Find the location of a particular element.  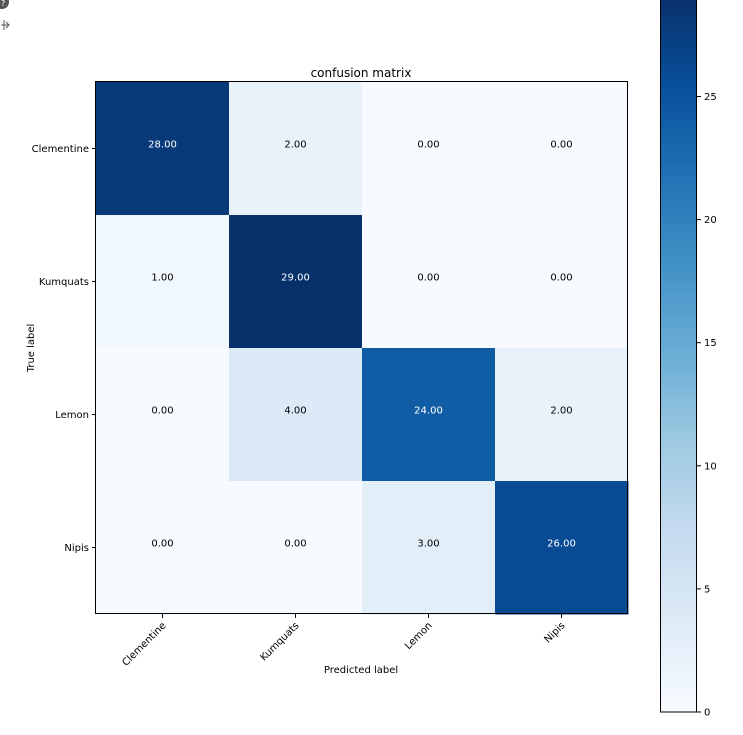

y-tick-label: Kumquats is located at coordinates (64, 282).